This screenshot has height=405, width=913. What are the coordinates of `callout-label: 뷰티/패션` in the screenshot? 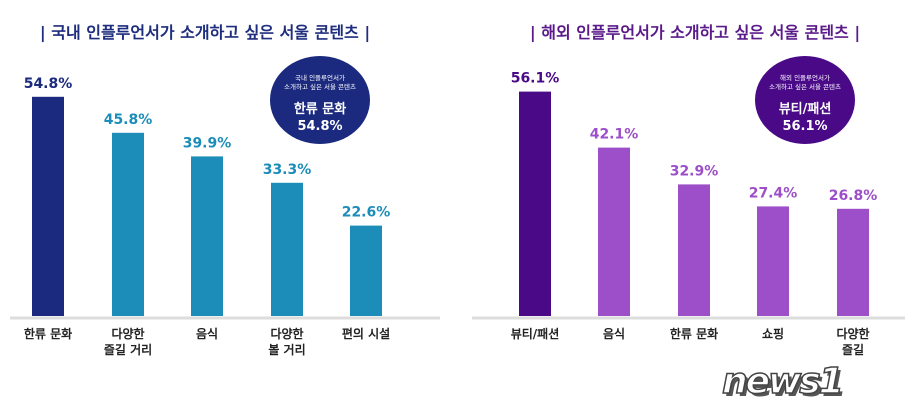 It's located at (805, 109).